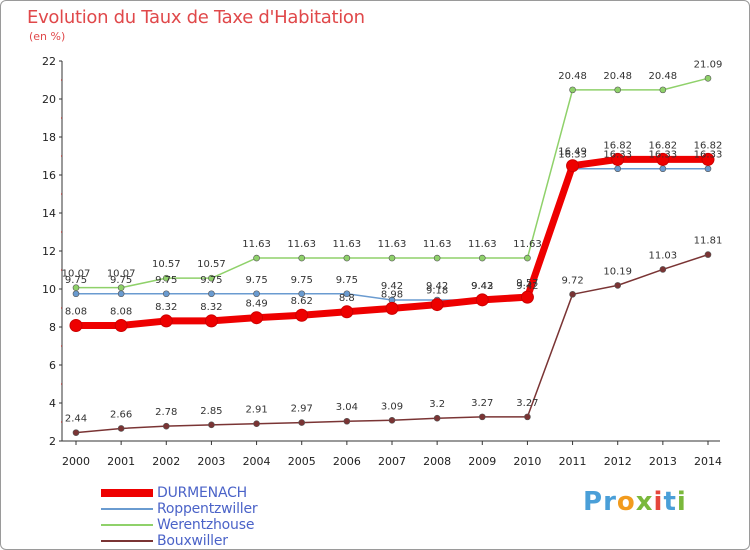  What do you see at coordinates (302, 301) in the screenshot?
I see `data-label-durmenach: 8.62` at bounding box center [302, 301].